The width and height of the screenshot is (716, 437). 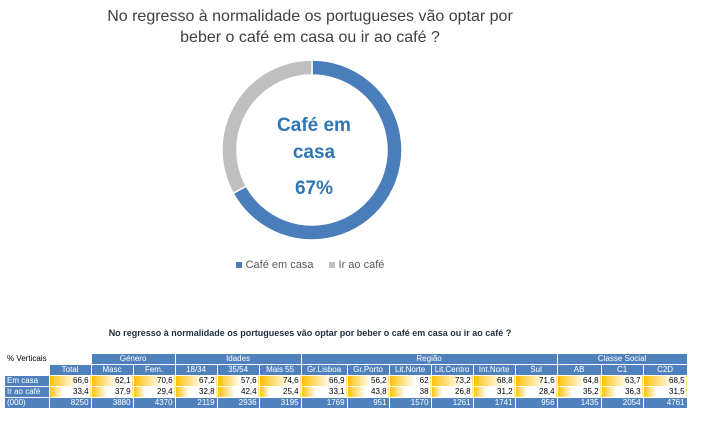 What do you see at coordinates (665, 392) in the screenshot?
I see `table-cell: 31,5` at bounding box center [665, 392].